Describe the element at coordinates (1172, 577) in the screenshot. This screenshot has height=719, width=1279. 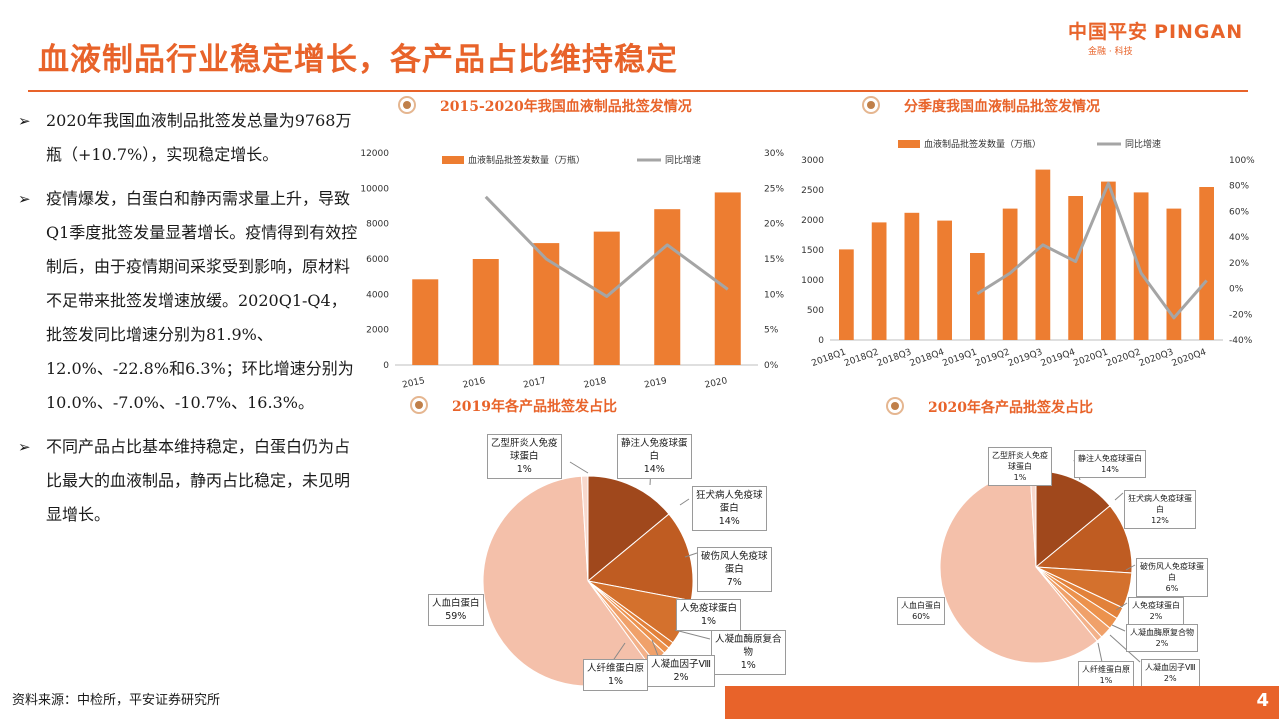
I see `callout-tetanus-2020: 破伤风人免疫球蛋白 6%` at that location.